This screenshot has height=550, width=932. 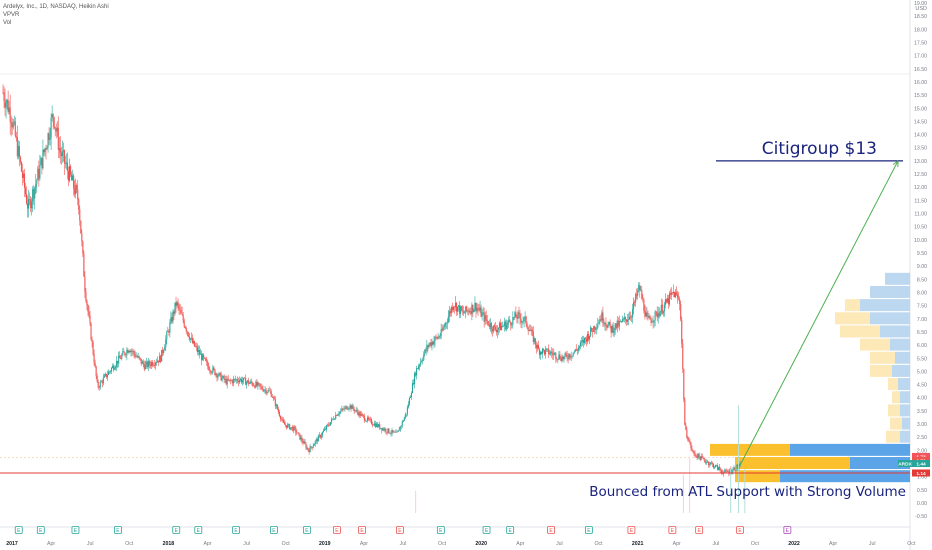 I want to click on volume-profile-bar-down, so click(x=750, y=449).